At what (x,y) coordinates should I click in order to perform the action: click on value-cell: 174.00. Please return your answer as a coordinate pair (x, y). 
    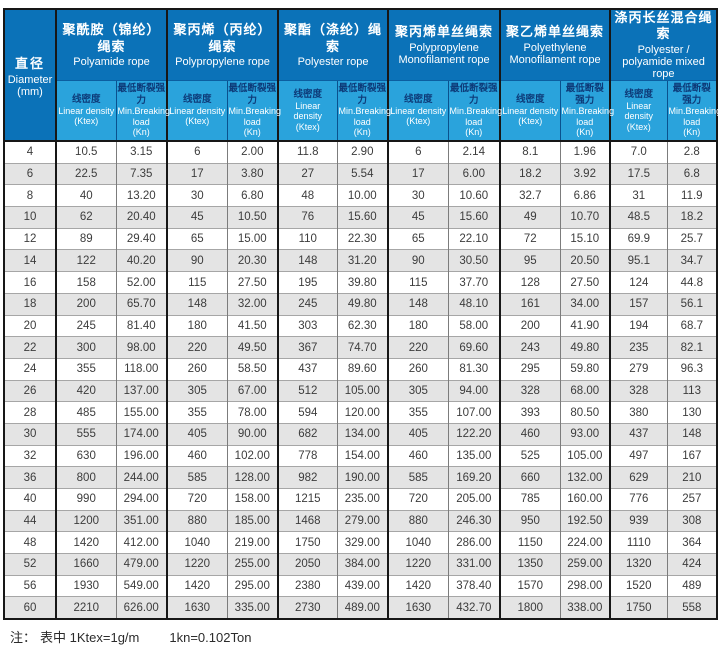
    Looking at the image, I should click on (141, 434).